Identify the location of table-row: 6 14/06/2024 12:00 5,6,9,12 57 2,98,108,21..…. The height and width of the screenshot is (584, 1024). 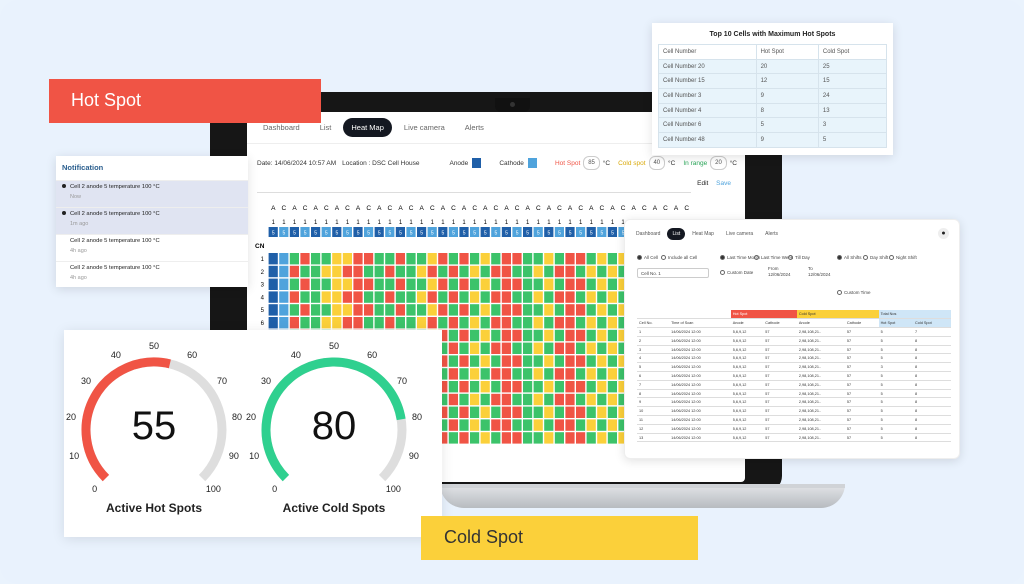
(794, 376).